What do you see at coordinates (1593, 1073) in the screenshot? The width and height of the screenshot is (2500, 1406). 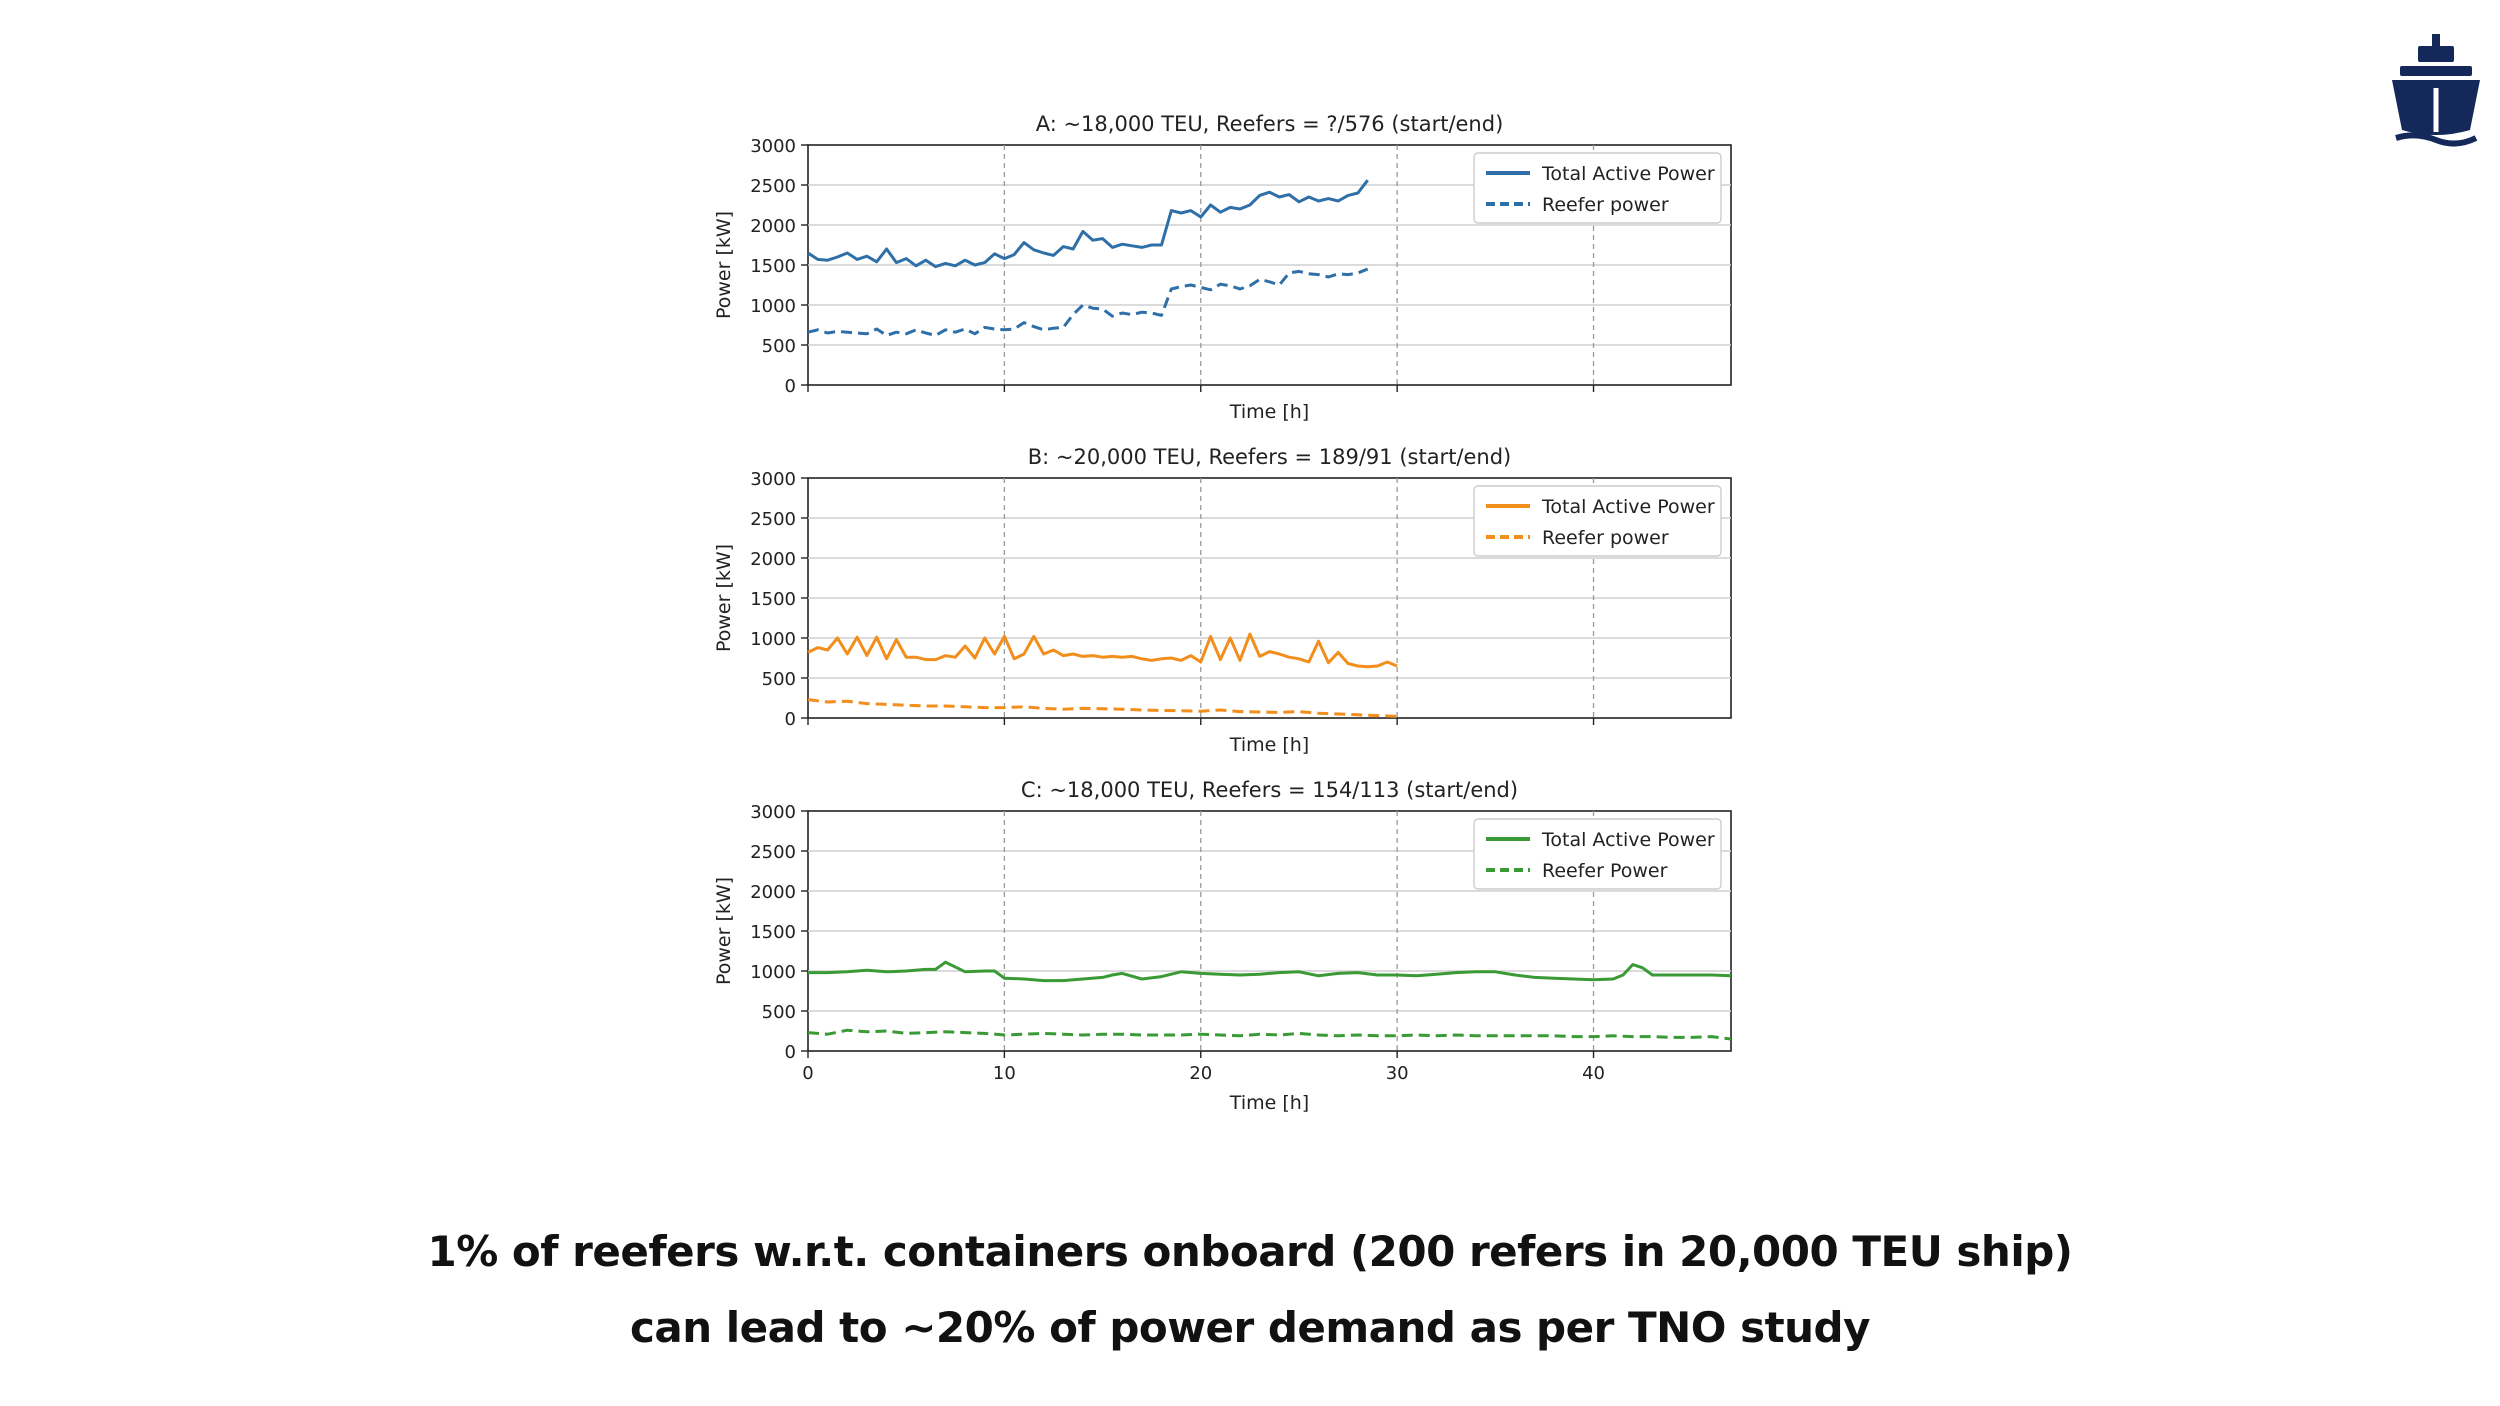 I see `x-tick-label: 40` at bounding box center [1593, 1073].